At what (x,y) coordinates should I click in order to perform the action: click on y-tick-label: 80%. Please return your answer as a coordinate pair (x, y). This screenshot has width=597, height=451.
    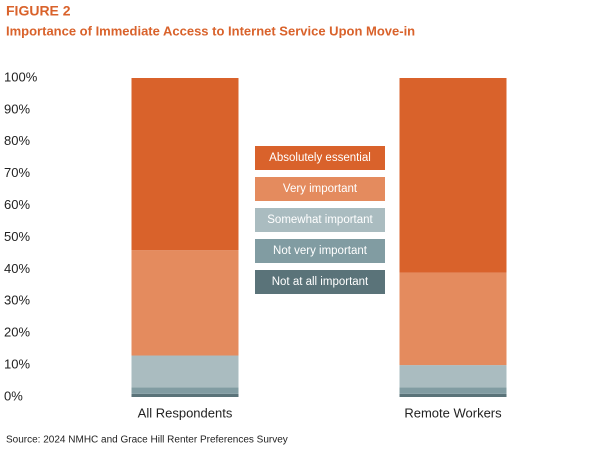
    Looking at the image, I should click on (17, 140).